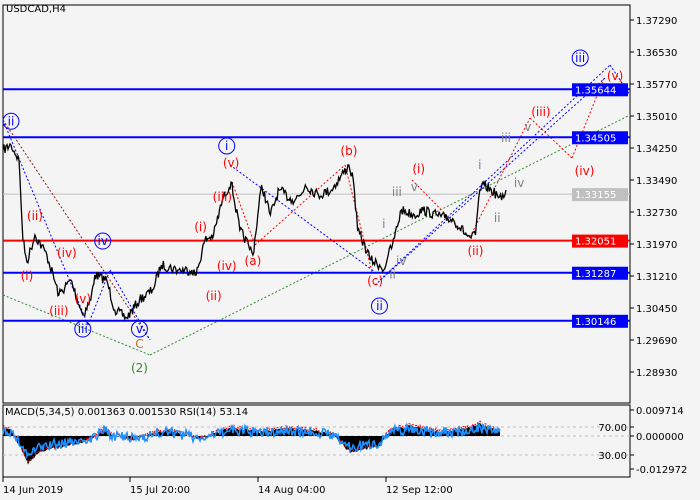 The image size is (700, 500). Describe the element at coordinates (660, 411) in the screenshot. I see `indicator-tick-label: 0.009714` at that location.